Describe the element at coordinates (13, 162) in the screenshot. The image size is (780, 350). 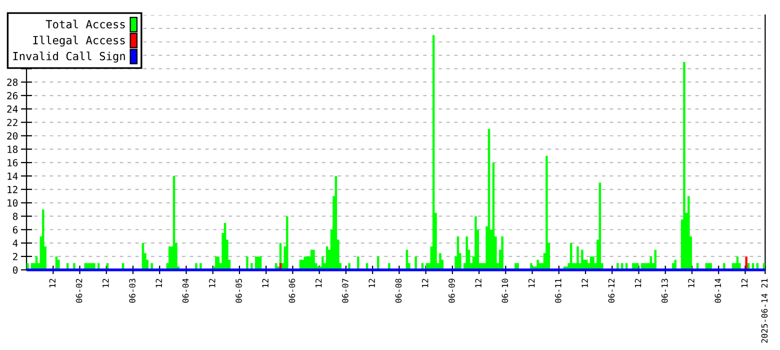
I see `y-tick-label: 16` at that location.